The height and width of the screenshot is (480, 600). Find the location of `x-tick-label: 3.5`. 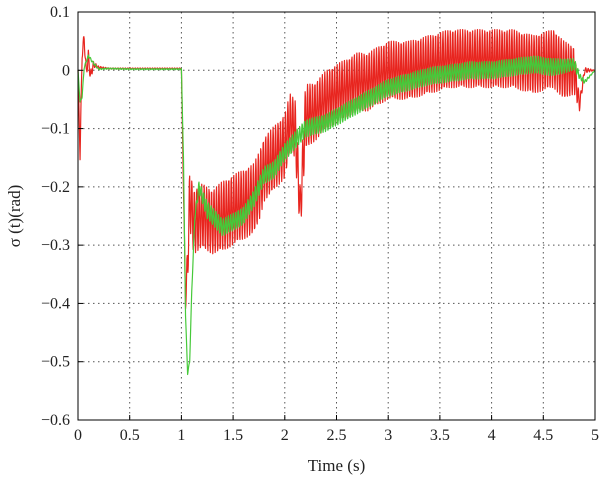

x-tick-label: 3.5 is located at coordinates (440, 435).